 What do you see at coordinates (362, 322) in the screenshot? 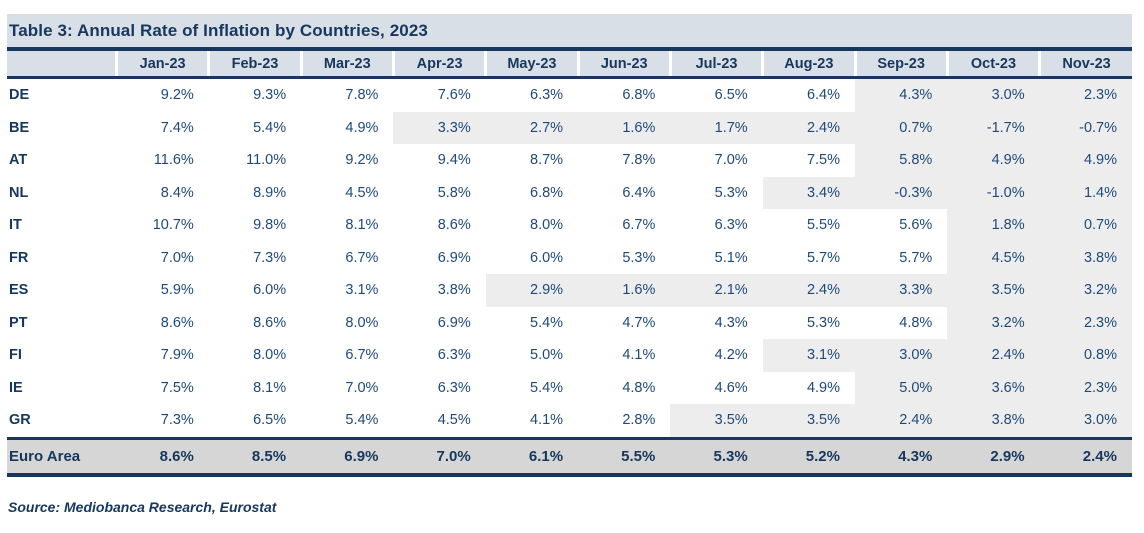
I see `cell-pt-mar-23: 8.0%` at bounding box center [362, 322].